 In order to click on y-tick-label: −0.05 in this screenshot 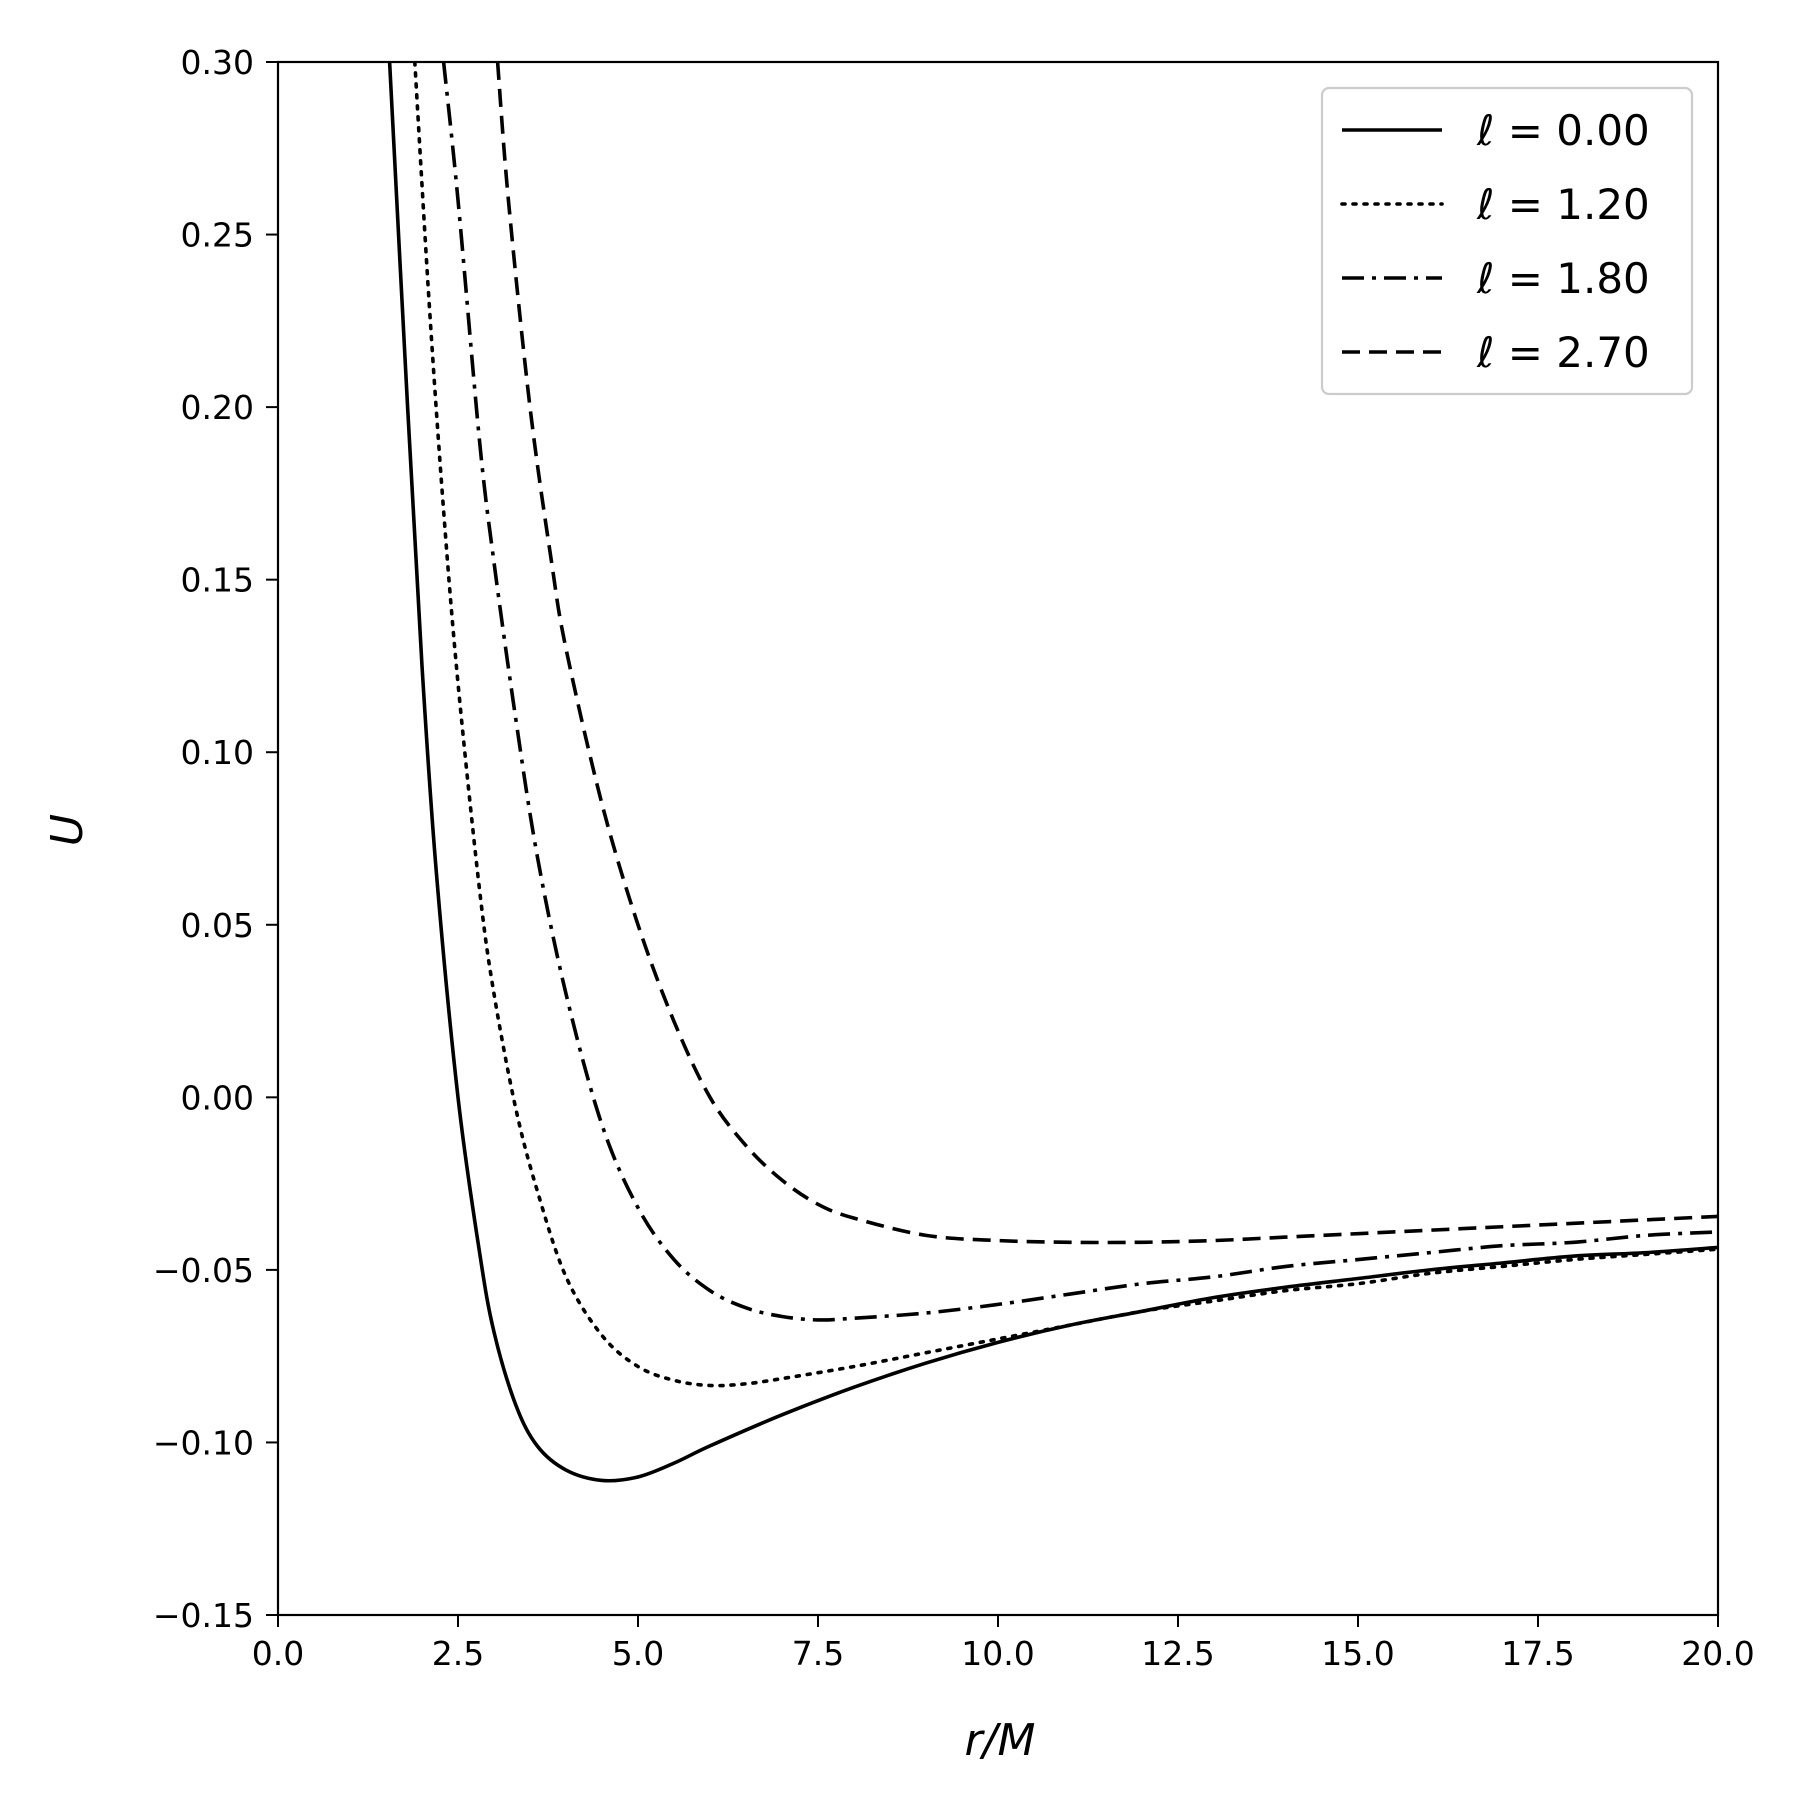, I will do `click(203, 1270)`.